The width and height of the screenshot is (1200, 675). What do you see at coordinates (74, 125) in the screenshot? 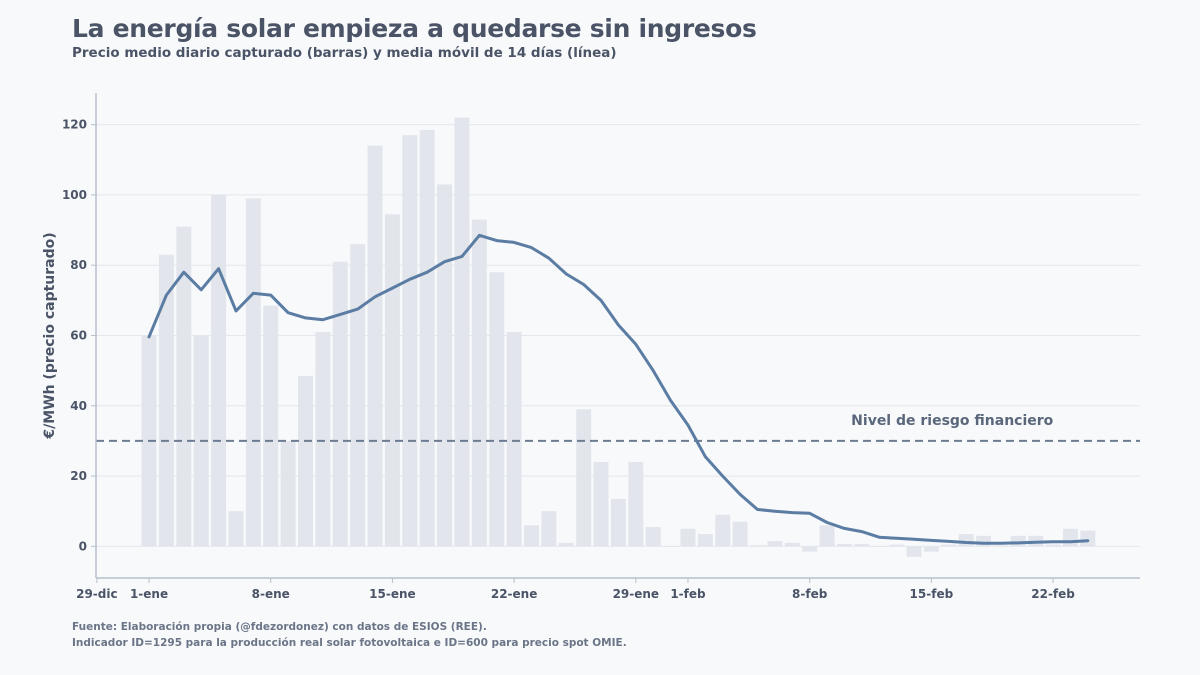
I see `y-tick-label: 120` at bounding box center [74, 125].